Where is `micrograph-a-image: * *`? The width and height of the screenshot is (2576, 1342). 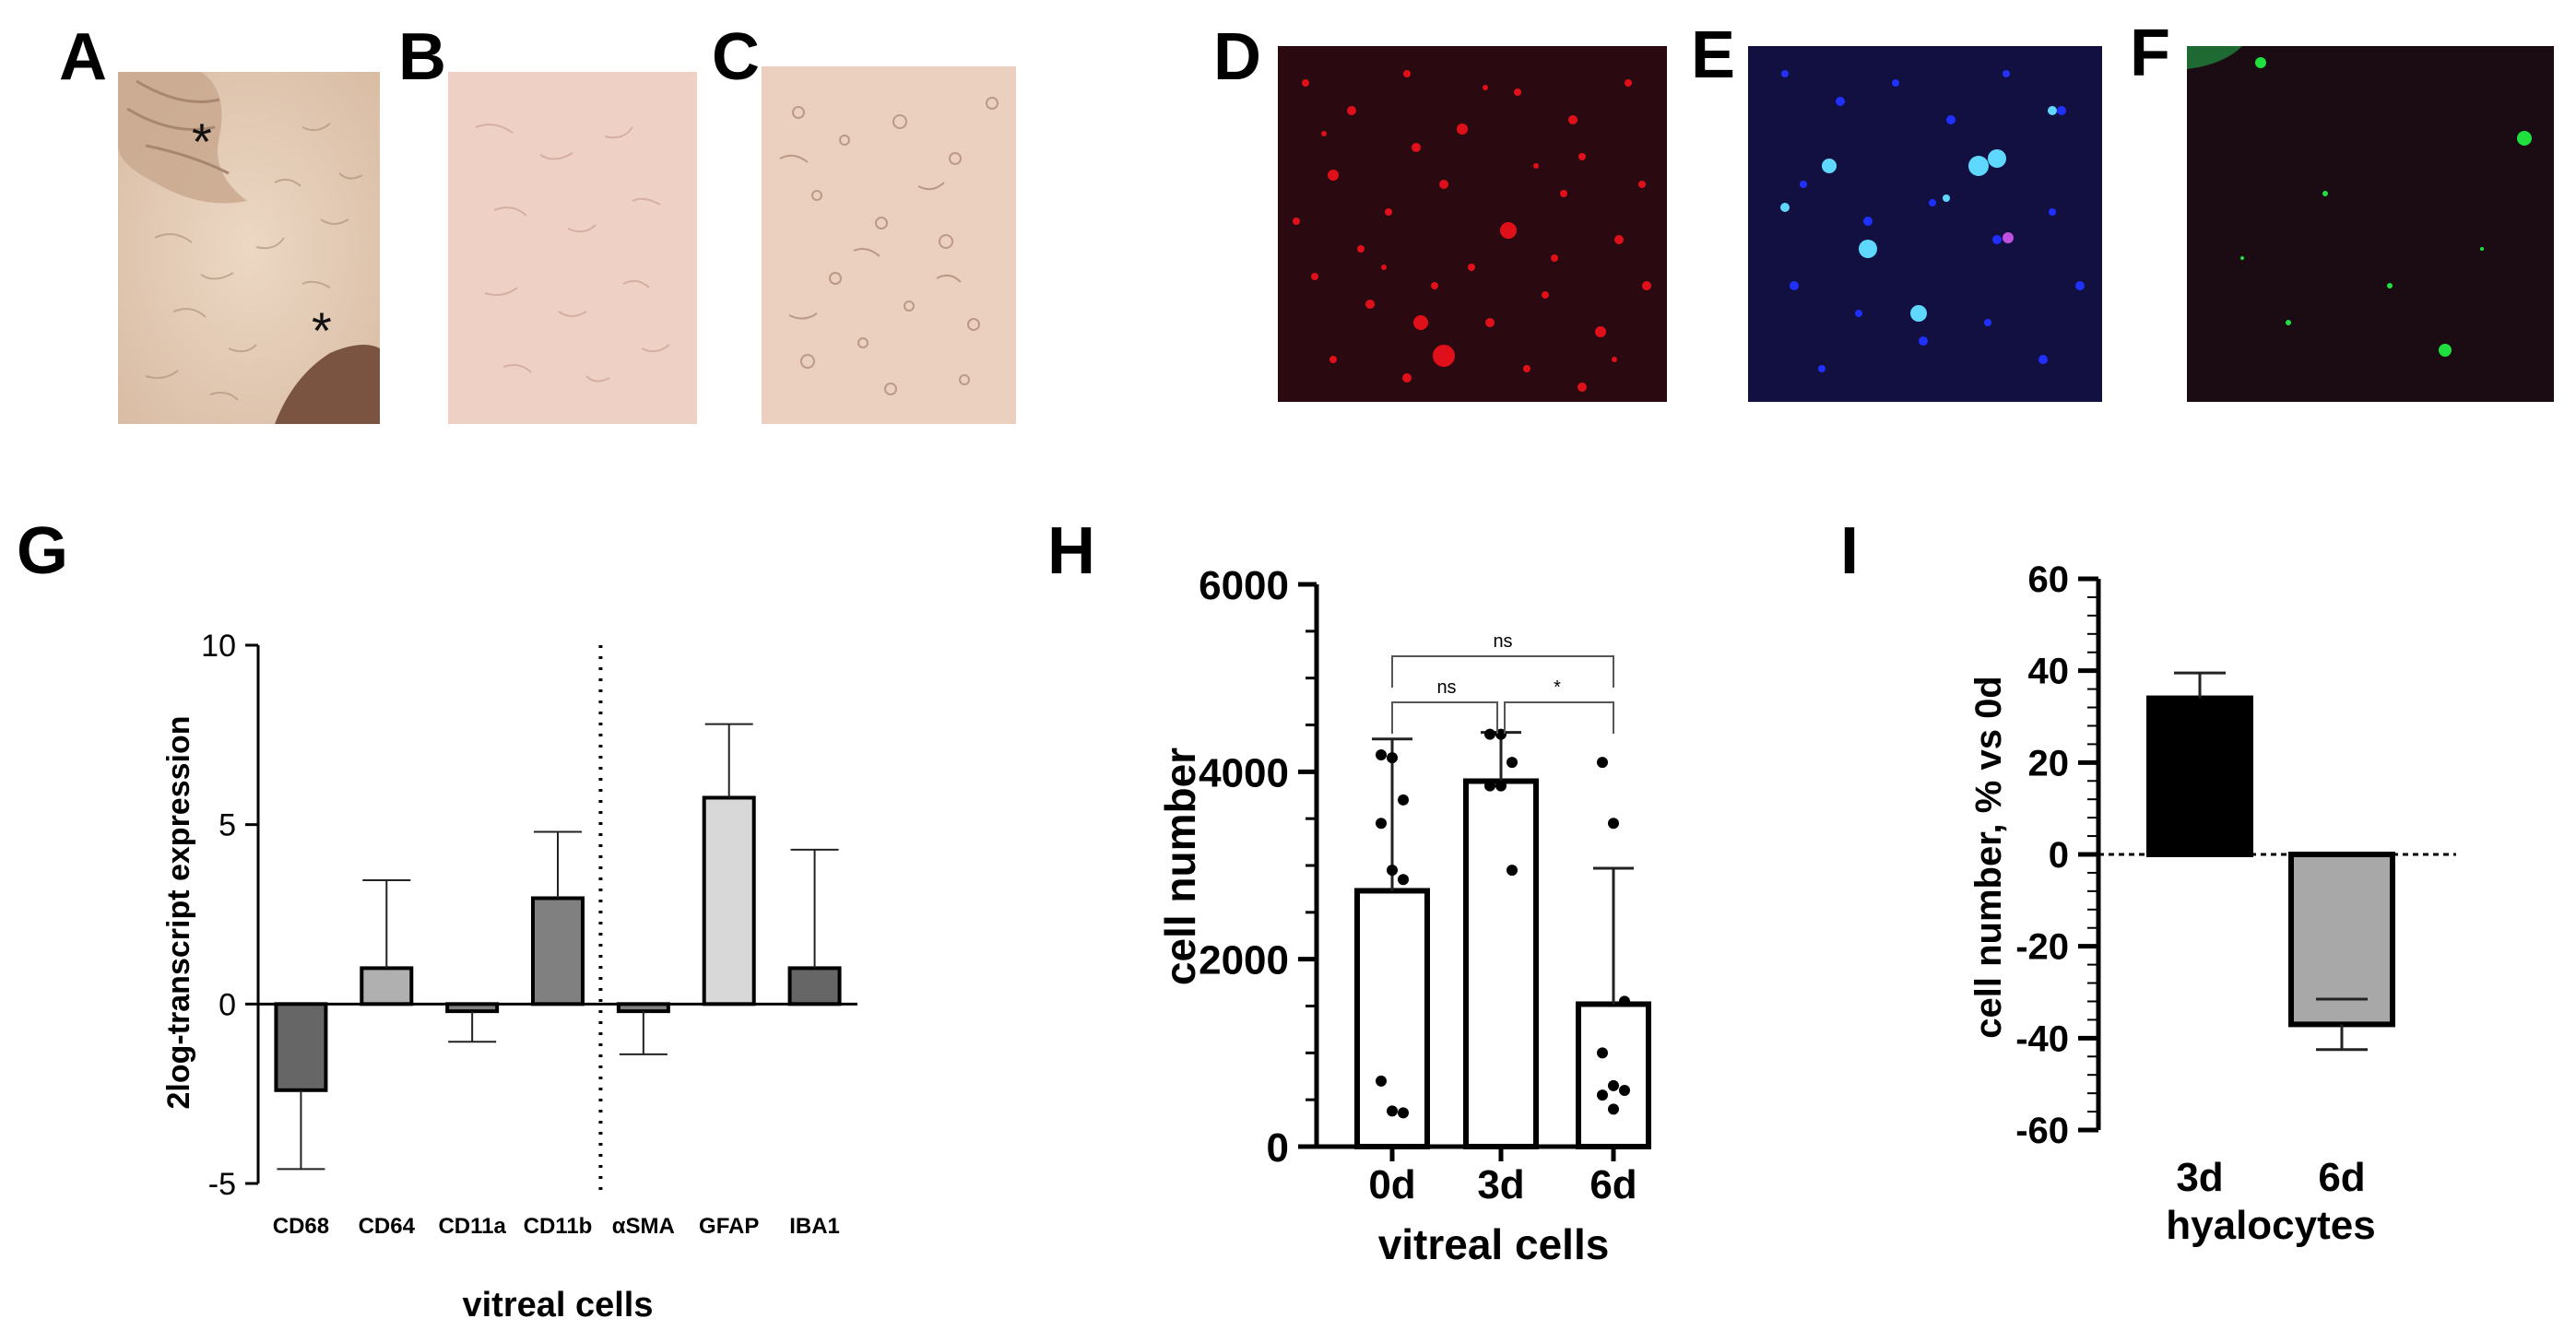 micrograph-a-image: * * is located at coordinates (249, 248).